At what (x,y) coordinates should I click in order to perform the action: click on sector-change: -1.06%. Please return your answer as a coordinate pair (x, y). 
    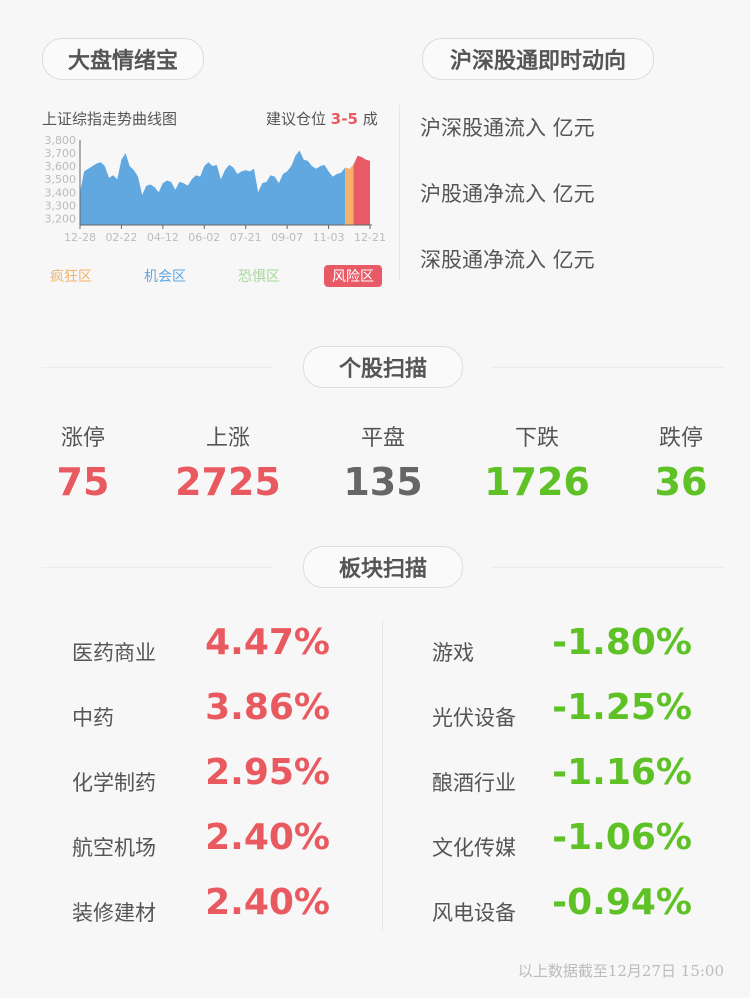
    Looking at the image, I should click on (622, 837).